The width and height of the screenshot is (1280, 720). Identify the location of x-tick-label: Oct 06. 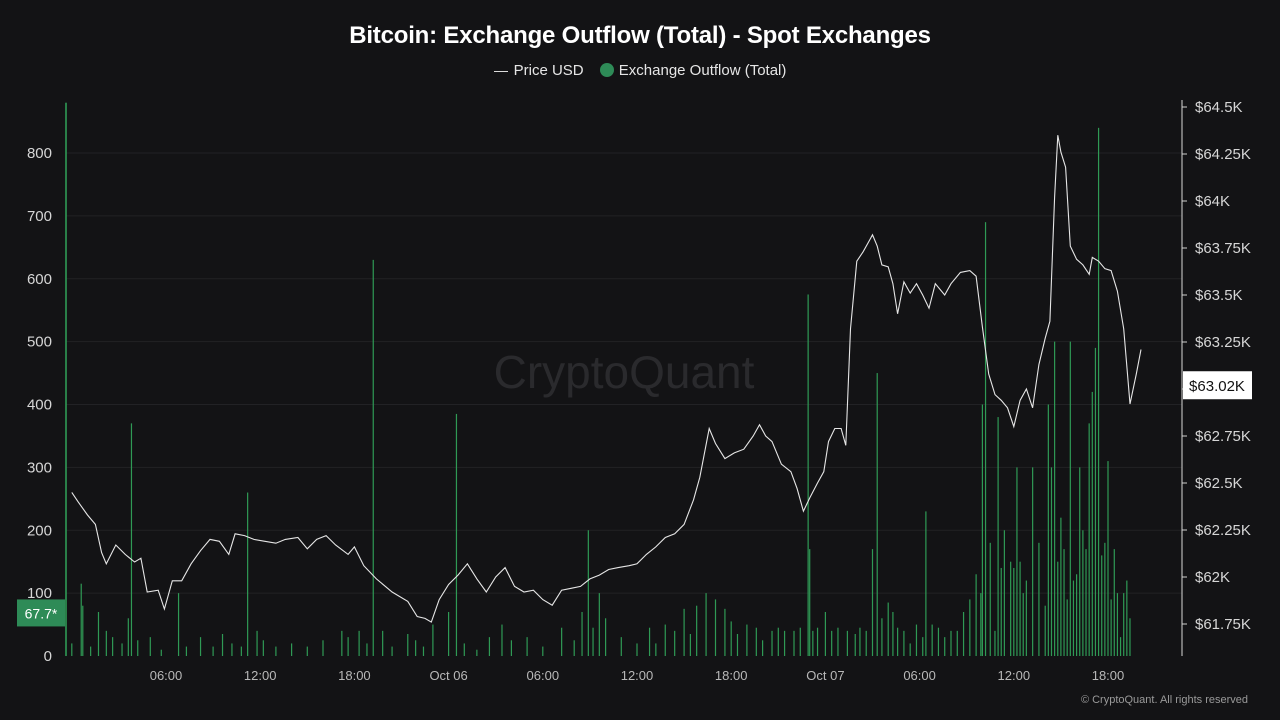
(448, 675).